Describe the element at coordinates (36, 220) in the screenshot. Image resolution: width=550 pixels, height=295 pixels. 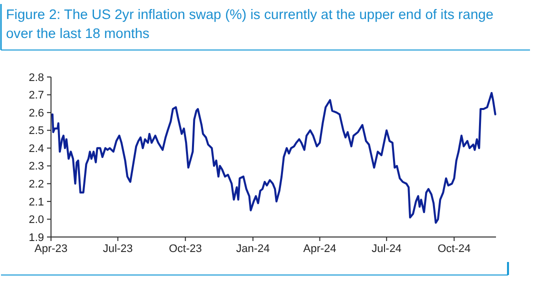
I see `y-tick-label: 2.0` at that location.